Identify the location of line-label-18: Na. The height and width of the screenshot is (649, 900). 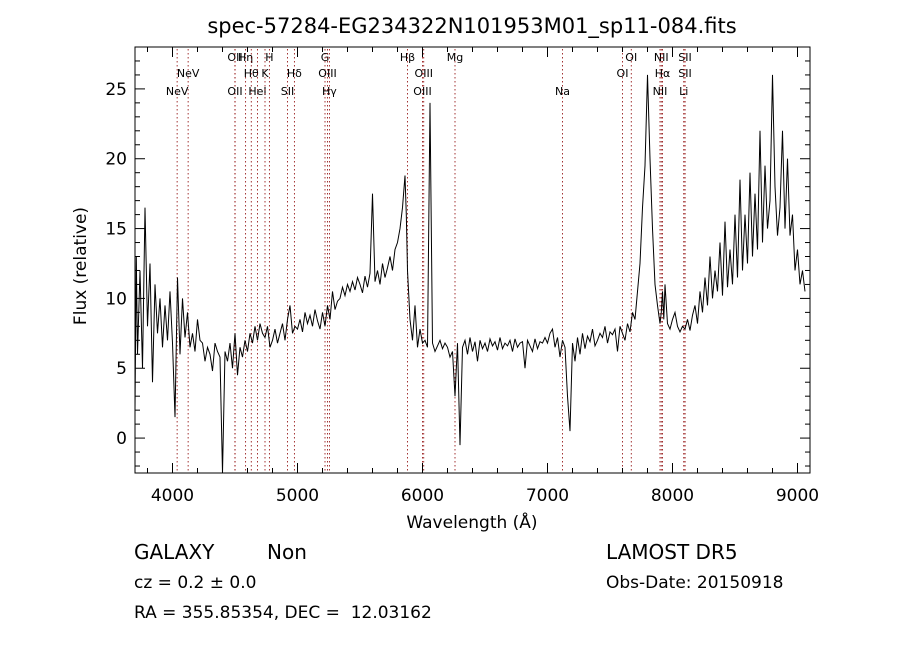
(562, 91).